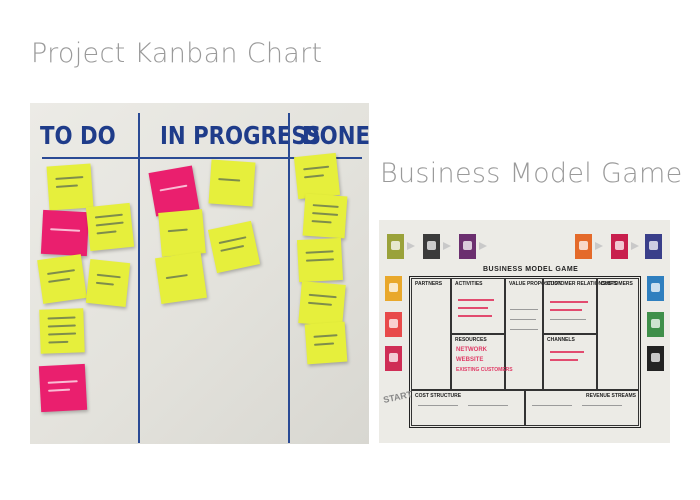 The width and height of the screenshot is (700, 500). I want to click on section-activities: ACTIVITIES, so click(478, 306).